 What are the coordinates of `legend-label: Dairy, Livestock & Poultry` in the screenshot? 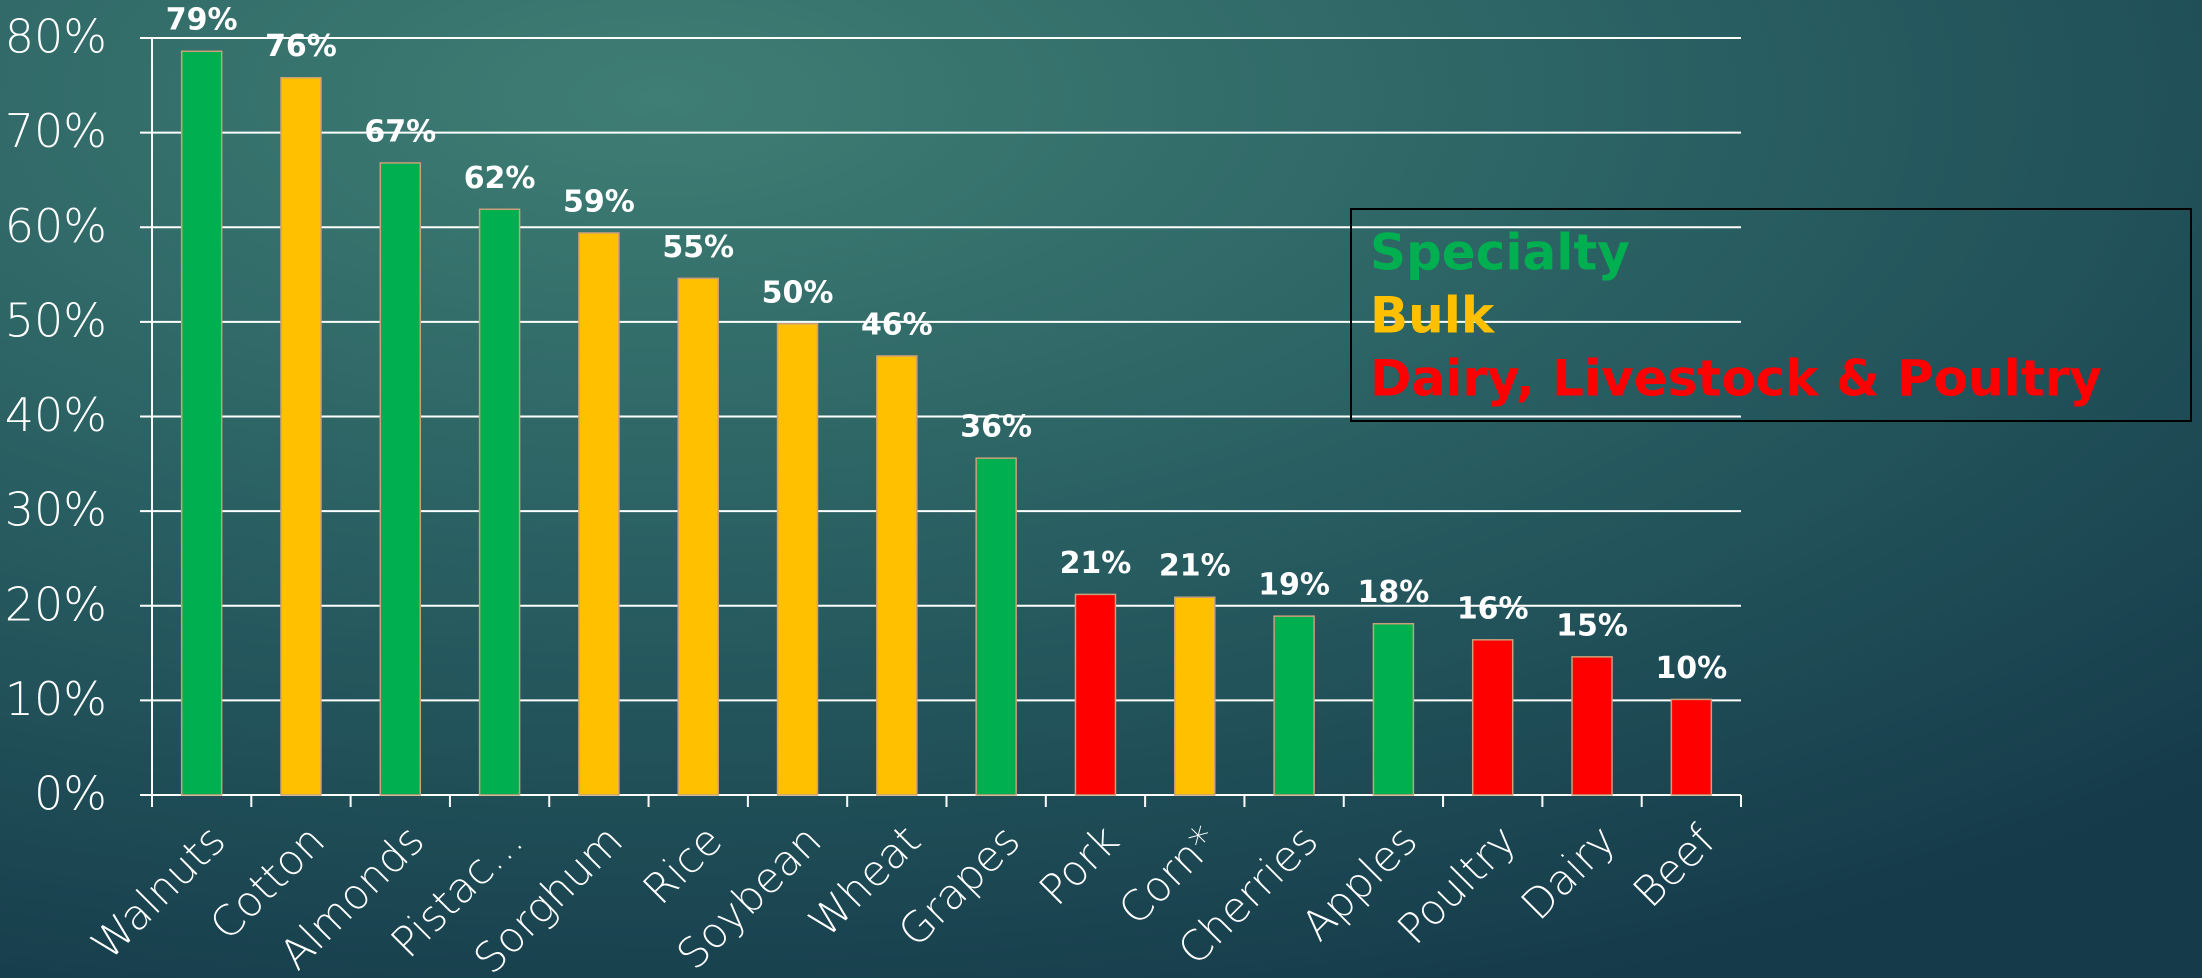 It's located at (1736, 379).